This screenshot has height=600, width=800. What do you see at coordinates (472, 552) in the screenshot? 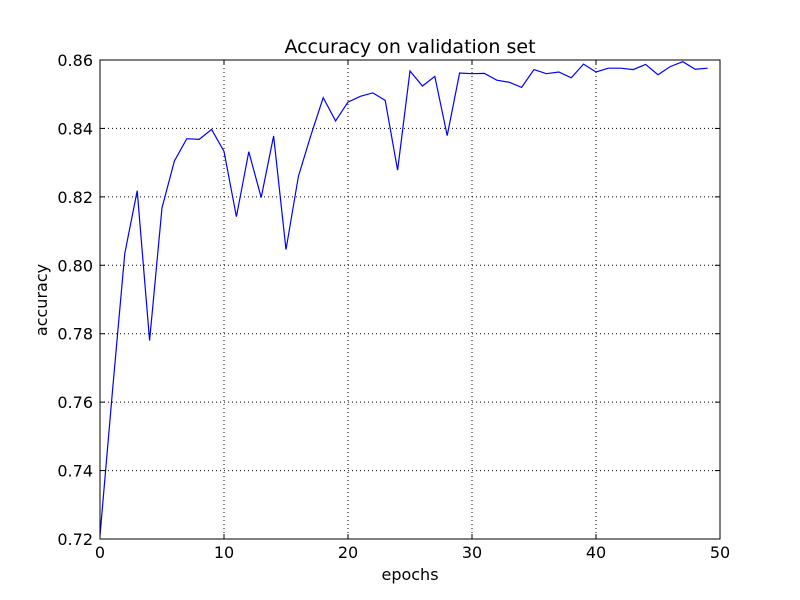
I see `x-tick-label: 30` at bounding box center [472, 552].